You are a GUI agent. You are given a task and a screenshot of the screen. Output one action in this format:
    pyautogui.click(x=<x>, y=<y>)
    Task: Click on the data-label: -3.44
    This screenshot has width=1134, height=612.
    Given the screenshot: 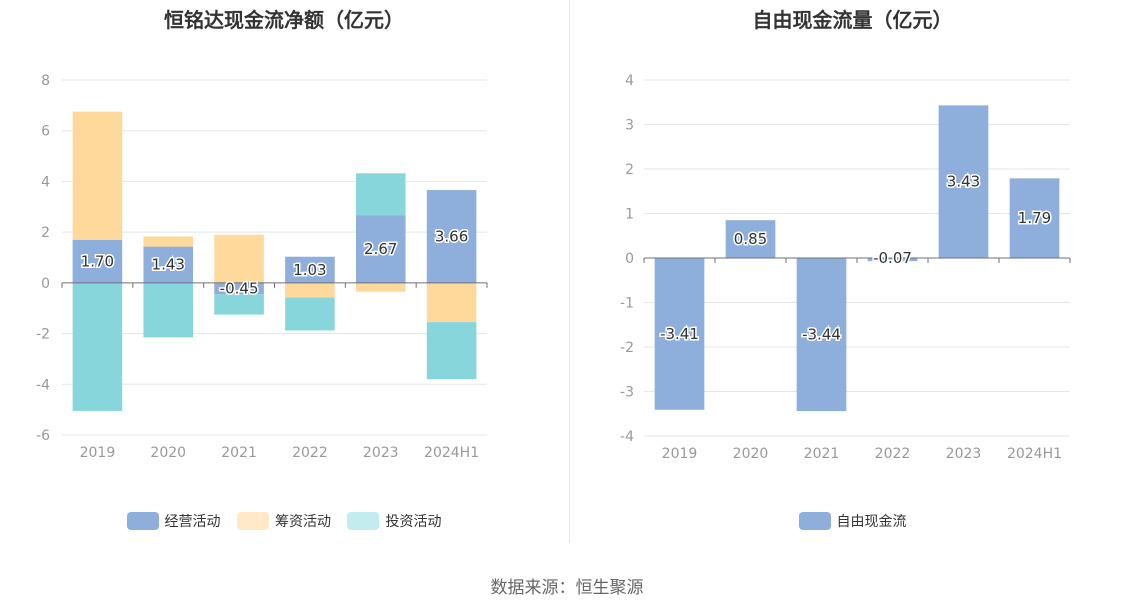 What is the action you would take?
    pyautogui.click(x=821, y=335)
    